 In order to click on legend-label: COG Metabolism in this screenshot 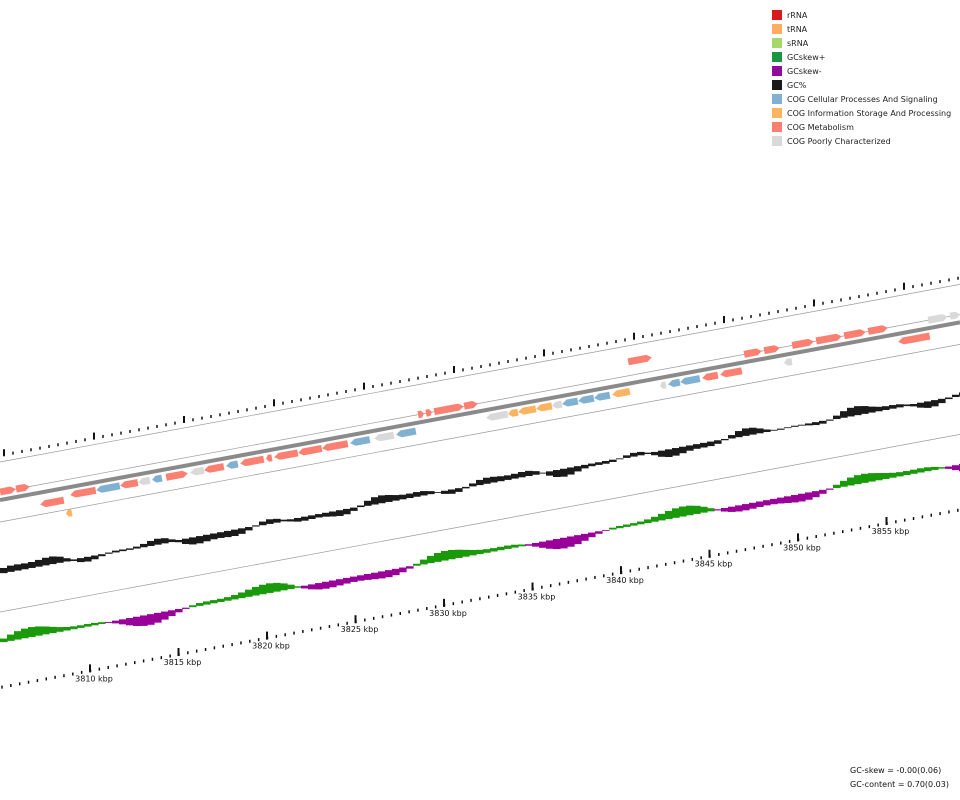, I will do `click(820, 127)`.